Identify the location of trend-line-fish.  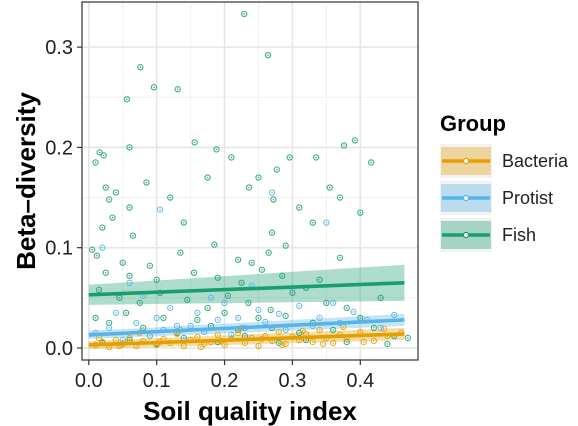
(246, 288).